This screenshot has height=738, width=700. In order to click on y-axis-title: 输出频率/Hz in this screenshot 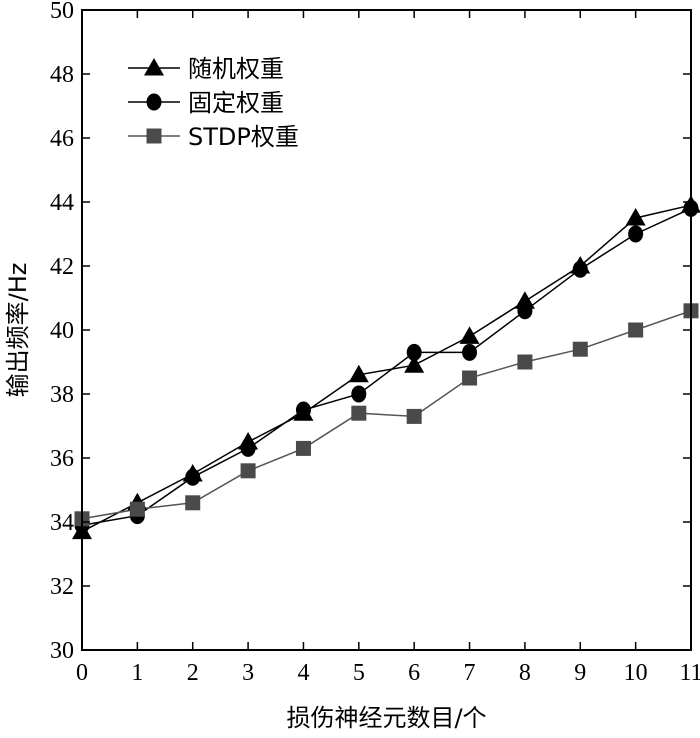, I will do `click(18, 330)`.